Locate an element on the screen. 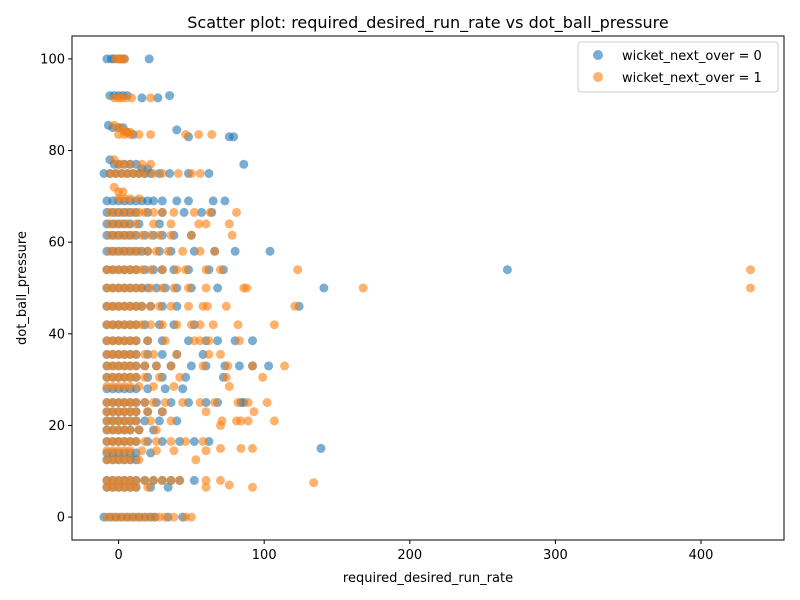 This screenshot has width=800, height=600. y-axis: 0 20 40 60 80 100 is located at coordinates (56, 289).